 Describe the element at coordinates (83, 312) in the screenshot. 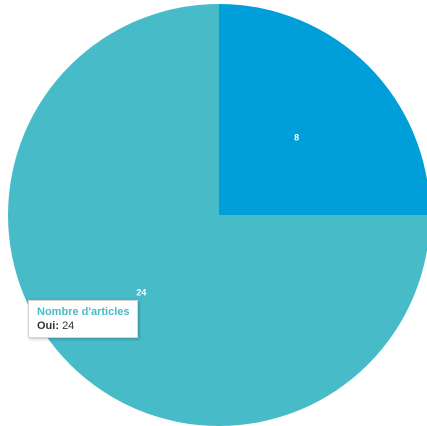

I see `tooltip-title: Nombre d'articles` at that location.